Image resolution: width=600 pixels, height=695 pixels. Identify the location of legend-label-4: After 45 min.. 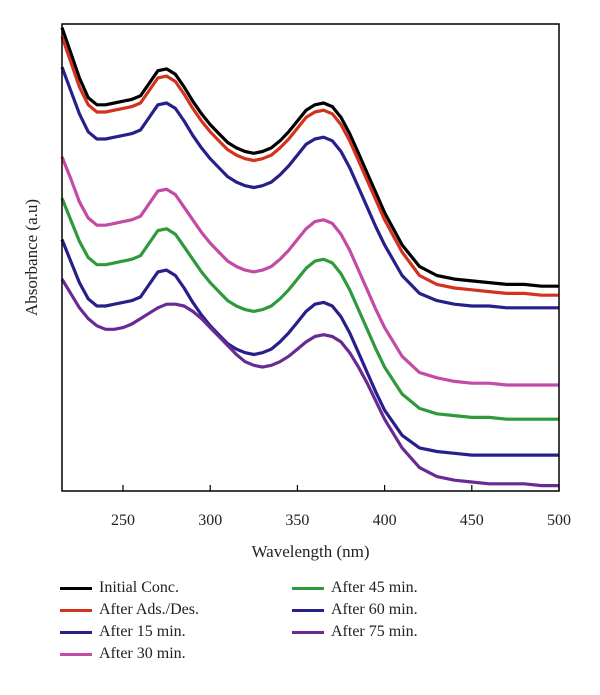
(374, 587).